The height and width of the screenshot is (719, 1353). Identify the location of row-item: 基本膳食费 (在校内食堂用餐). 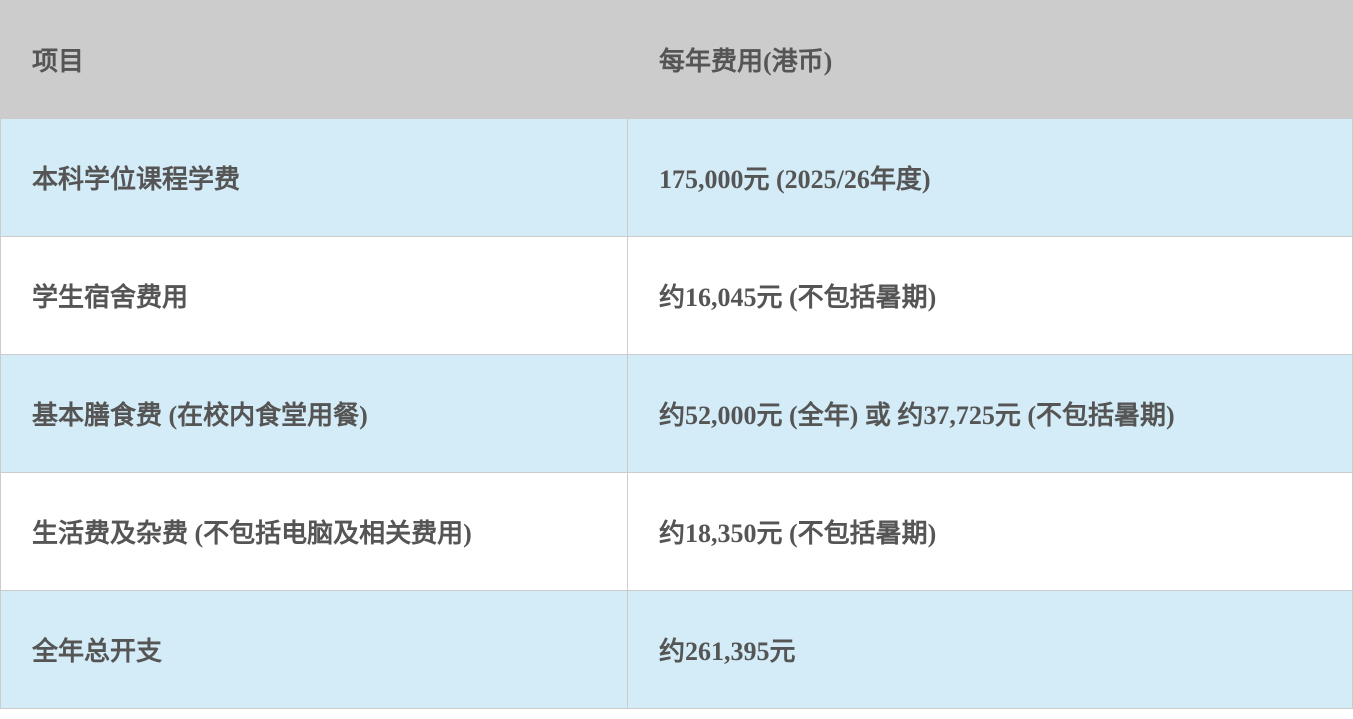
(314, 413).